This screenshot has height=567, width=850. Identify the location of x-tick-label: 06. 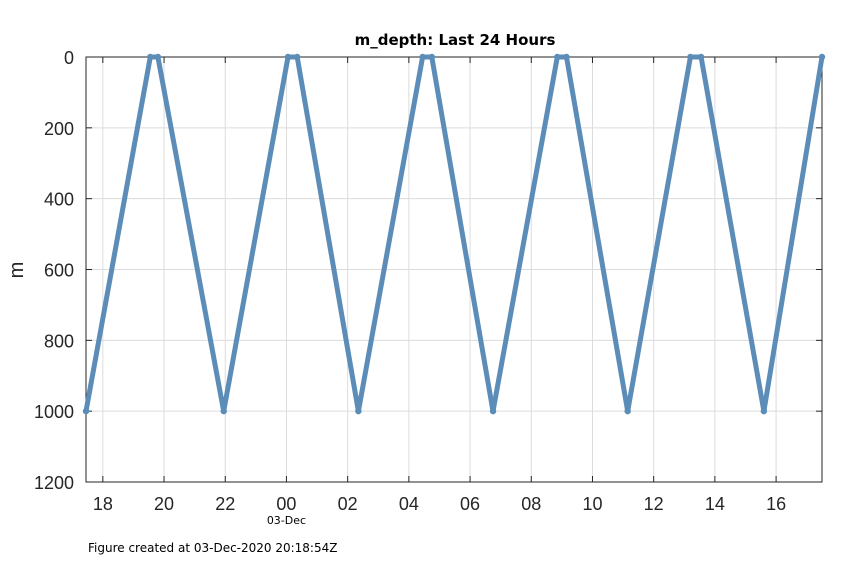
(470, 504).